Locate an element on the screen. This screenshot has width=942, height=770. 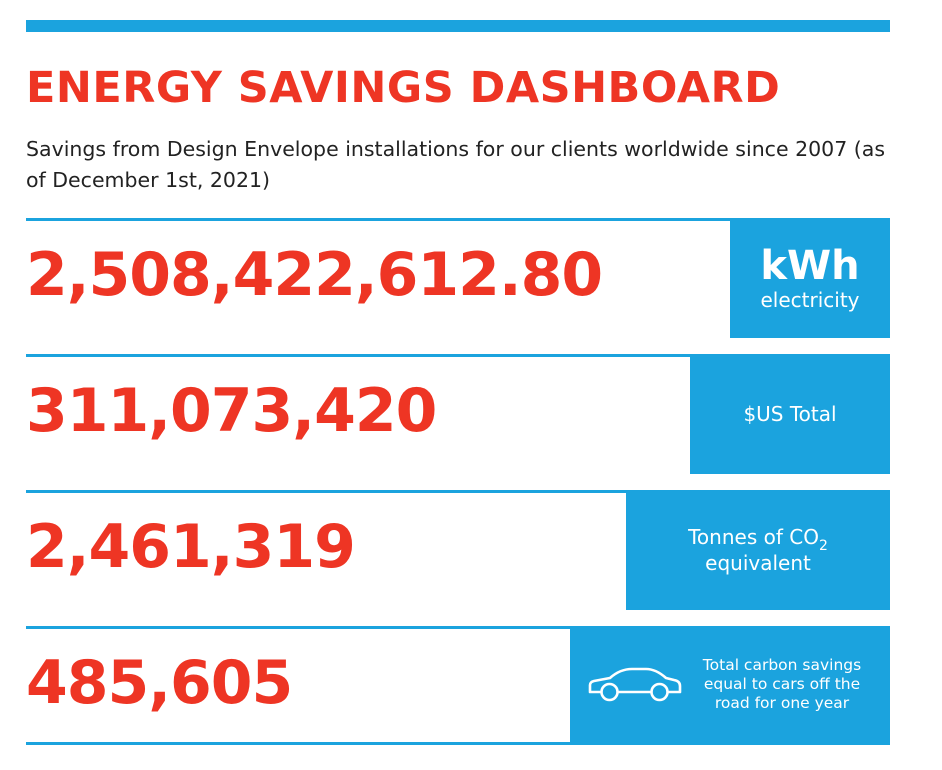
co2-unit-caption-line1: Tonnes of CO2 is located at coordinates (758, 538).